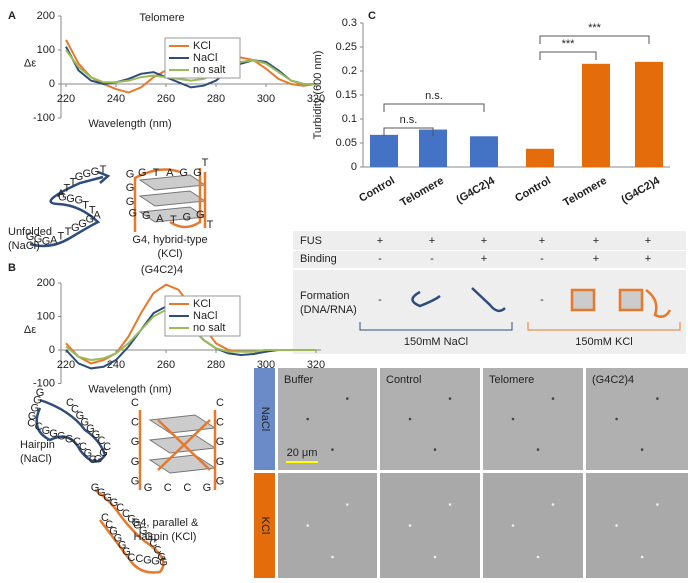  Describe the element at coordinates (434, 96) in the screenshot. I see `significance-label: n.s.` at that location.